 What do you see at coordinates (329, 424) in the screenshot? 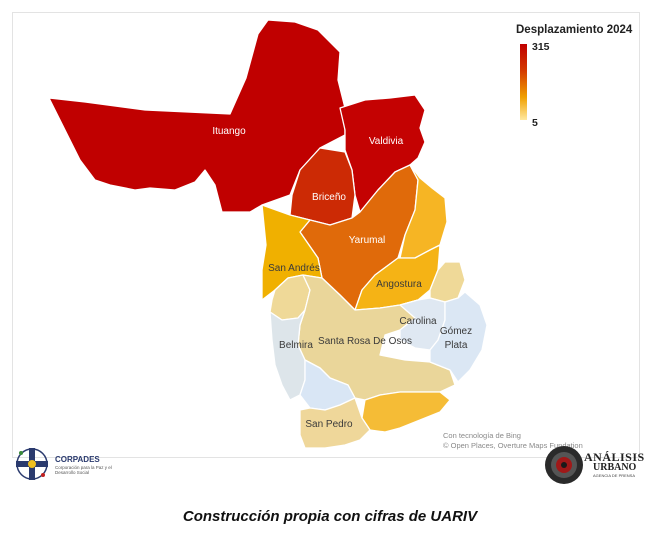
I see `label-san-pedro: San Pedro` at bounding box center [329, 424].